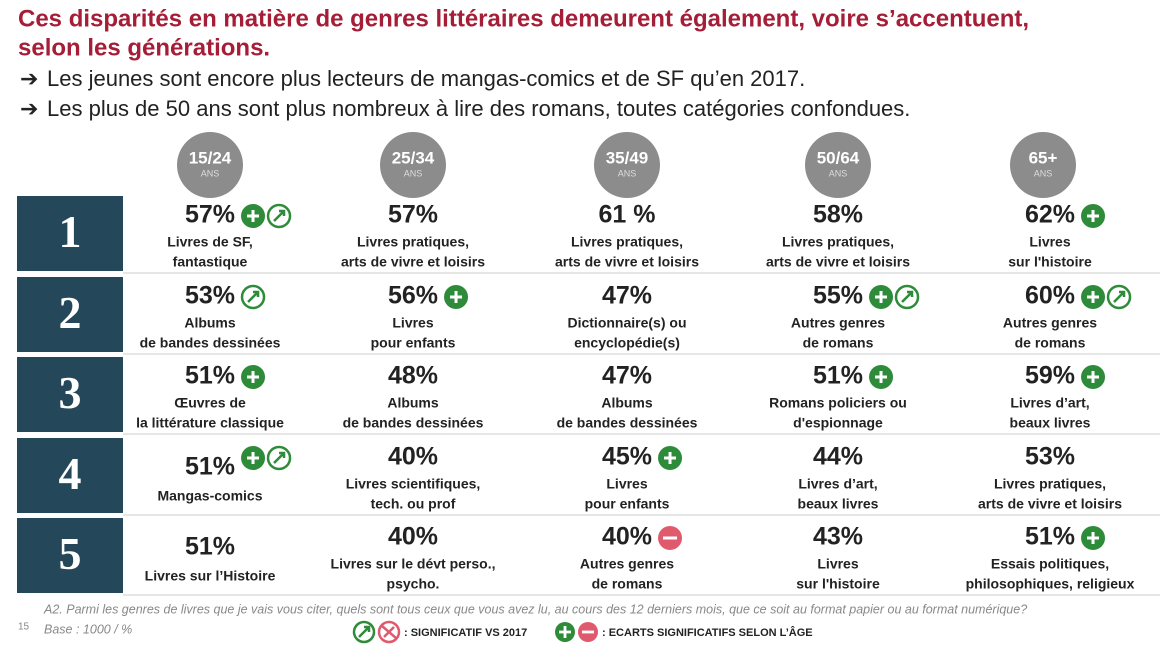 The width and height of the screenshot is (1165, 656). What do you see at coordinates (413, 584) in the screenshot?
I see `genre-label: psycho.` at bounding box center [413, 584].